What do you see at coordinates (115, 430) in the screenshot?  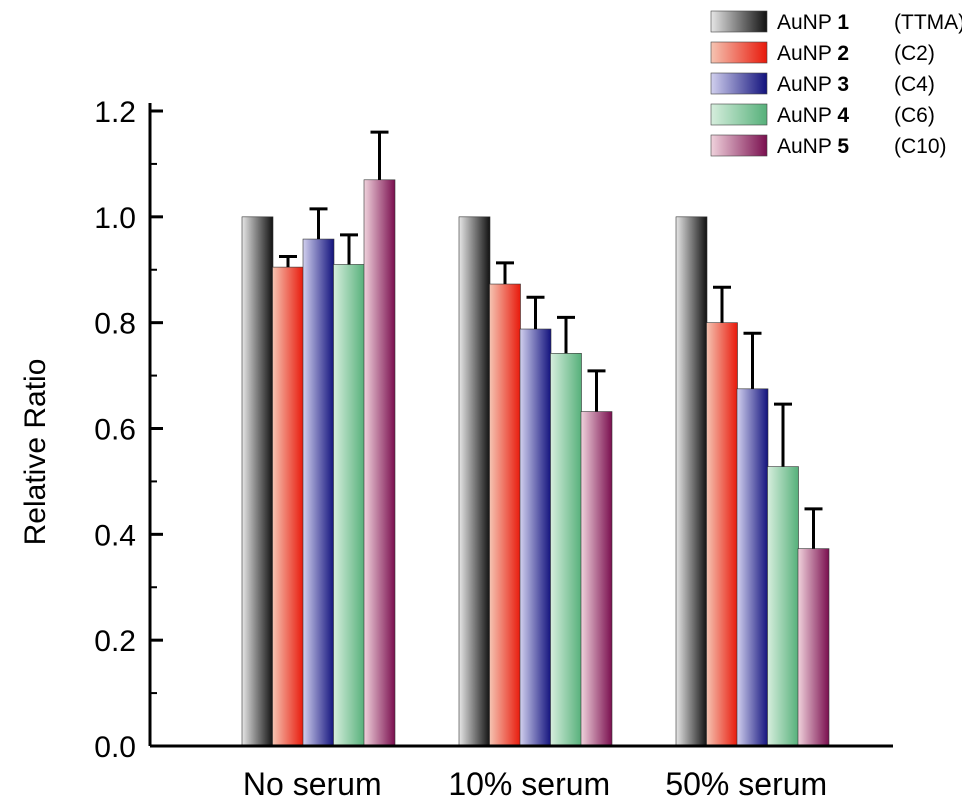 I see `y-tick-label: 0.6` at bounding box center [115, 430].